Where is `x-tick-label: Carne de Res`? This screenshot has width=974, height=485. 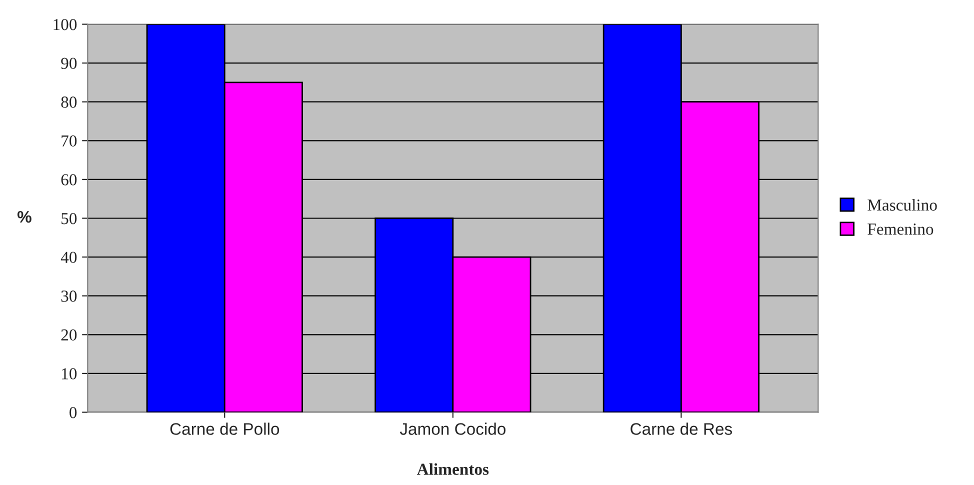
x-tick-label: Carne de Res is located at coordinates (681, 428).